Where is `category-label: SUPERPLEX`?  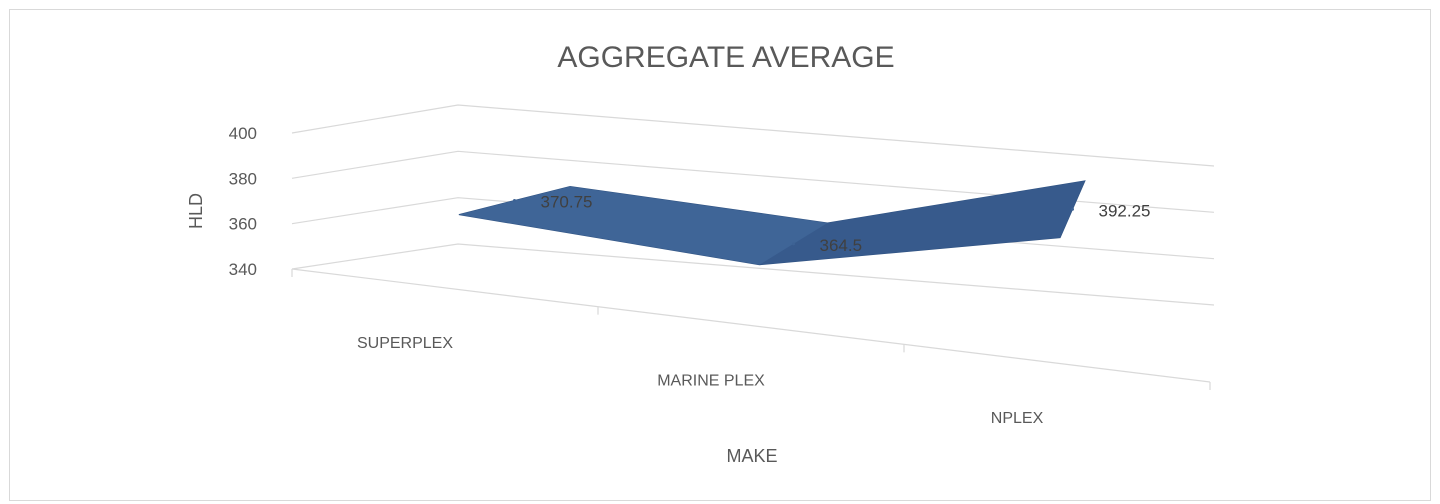 category-label: SUPERPLEX is located at coordinates (405, 343).